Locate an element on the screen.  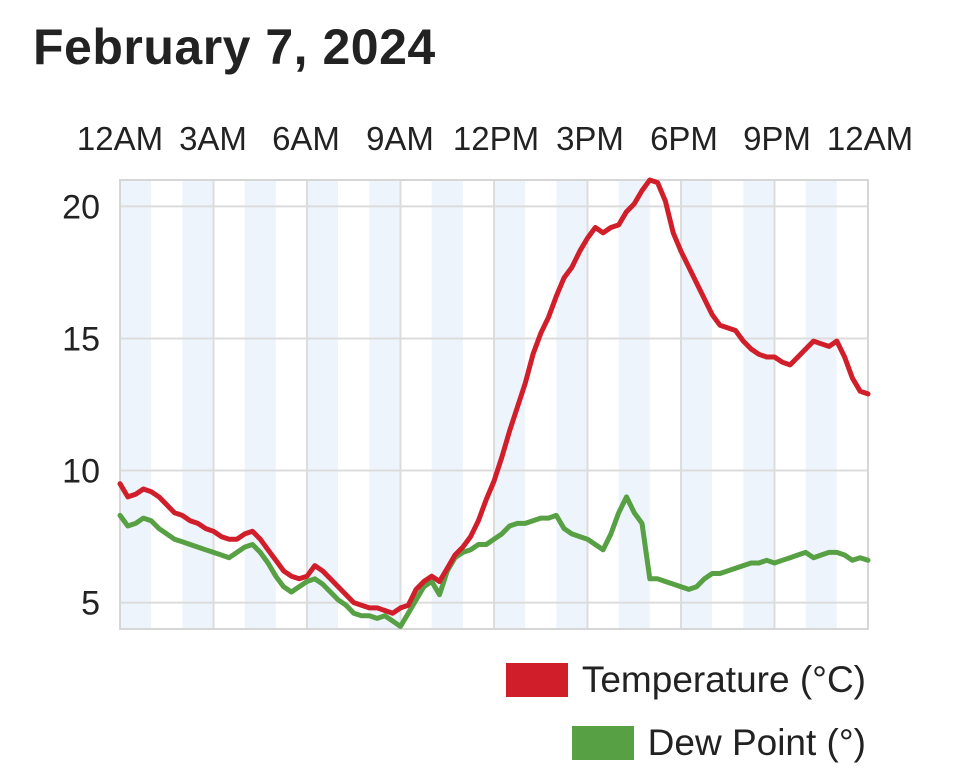
x-tick-label: 9AM is located at coordinates (400, 138).